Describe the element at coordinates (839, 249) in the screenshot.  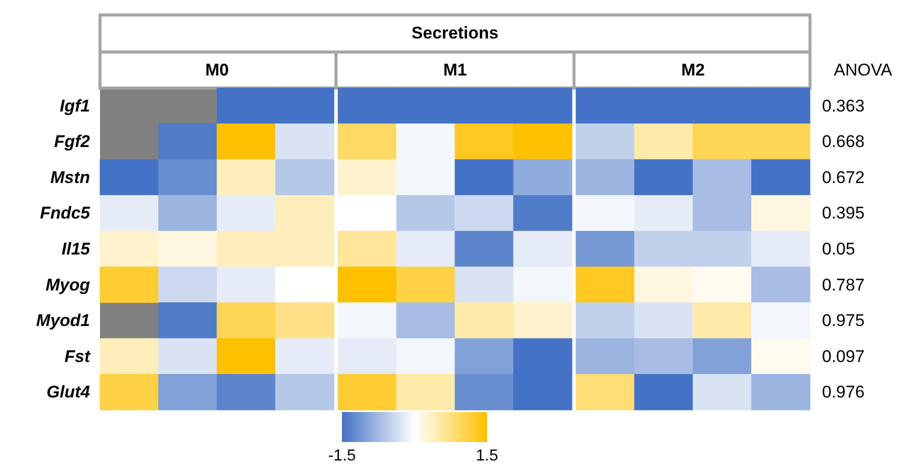
I see `y2-tick-label: 0.05` at that location.